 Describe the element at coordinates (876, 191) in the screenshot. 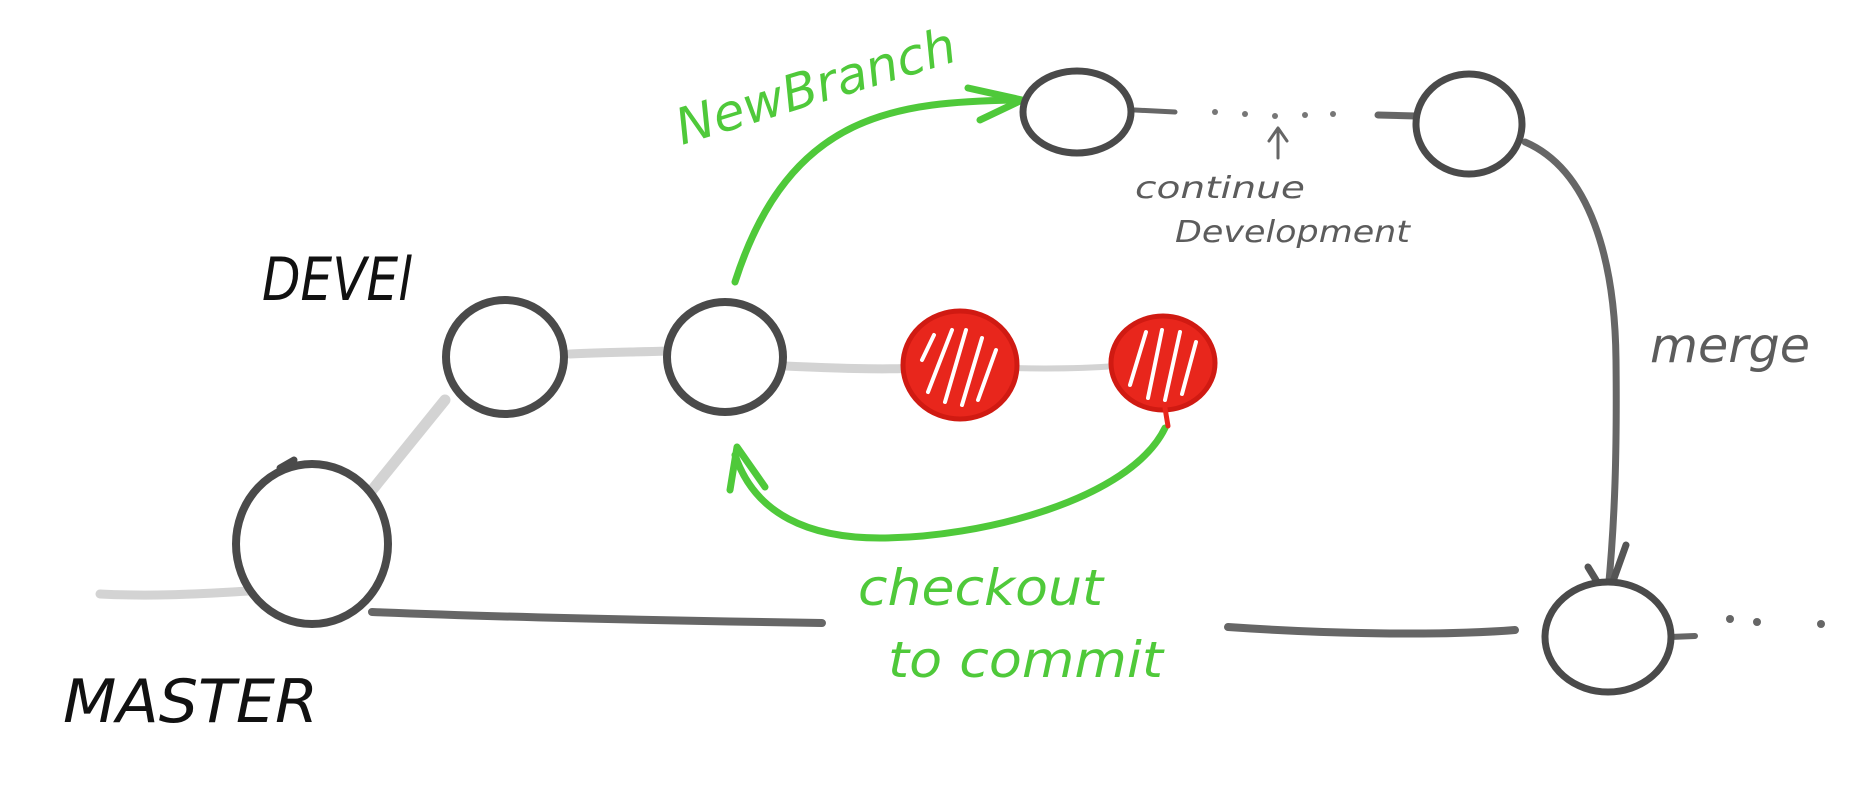

I see `new-branch-arrow` at that location.